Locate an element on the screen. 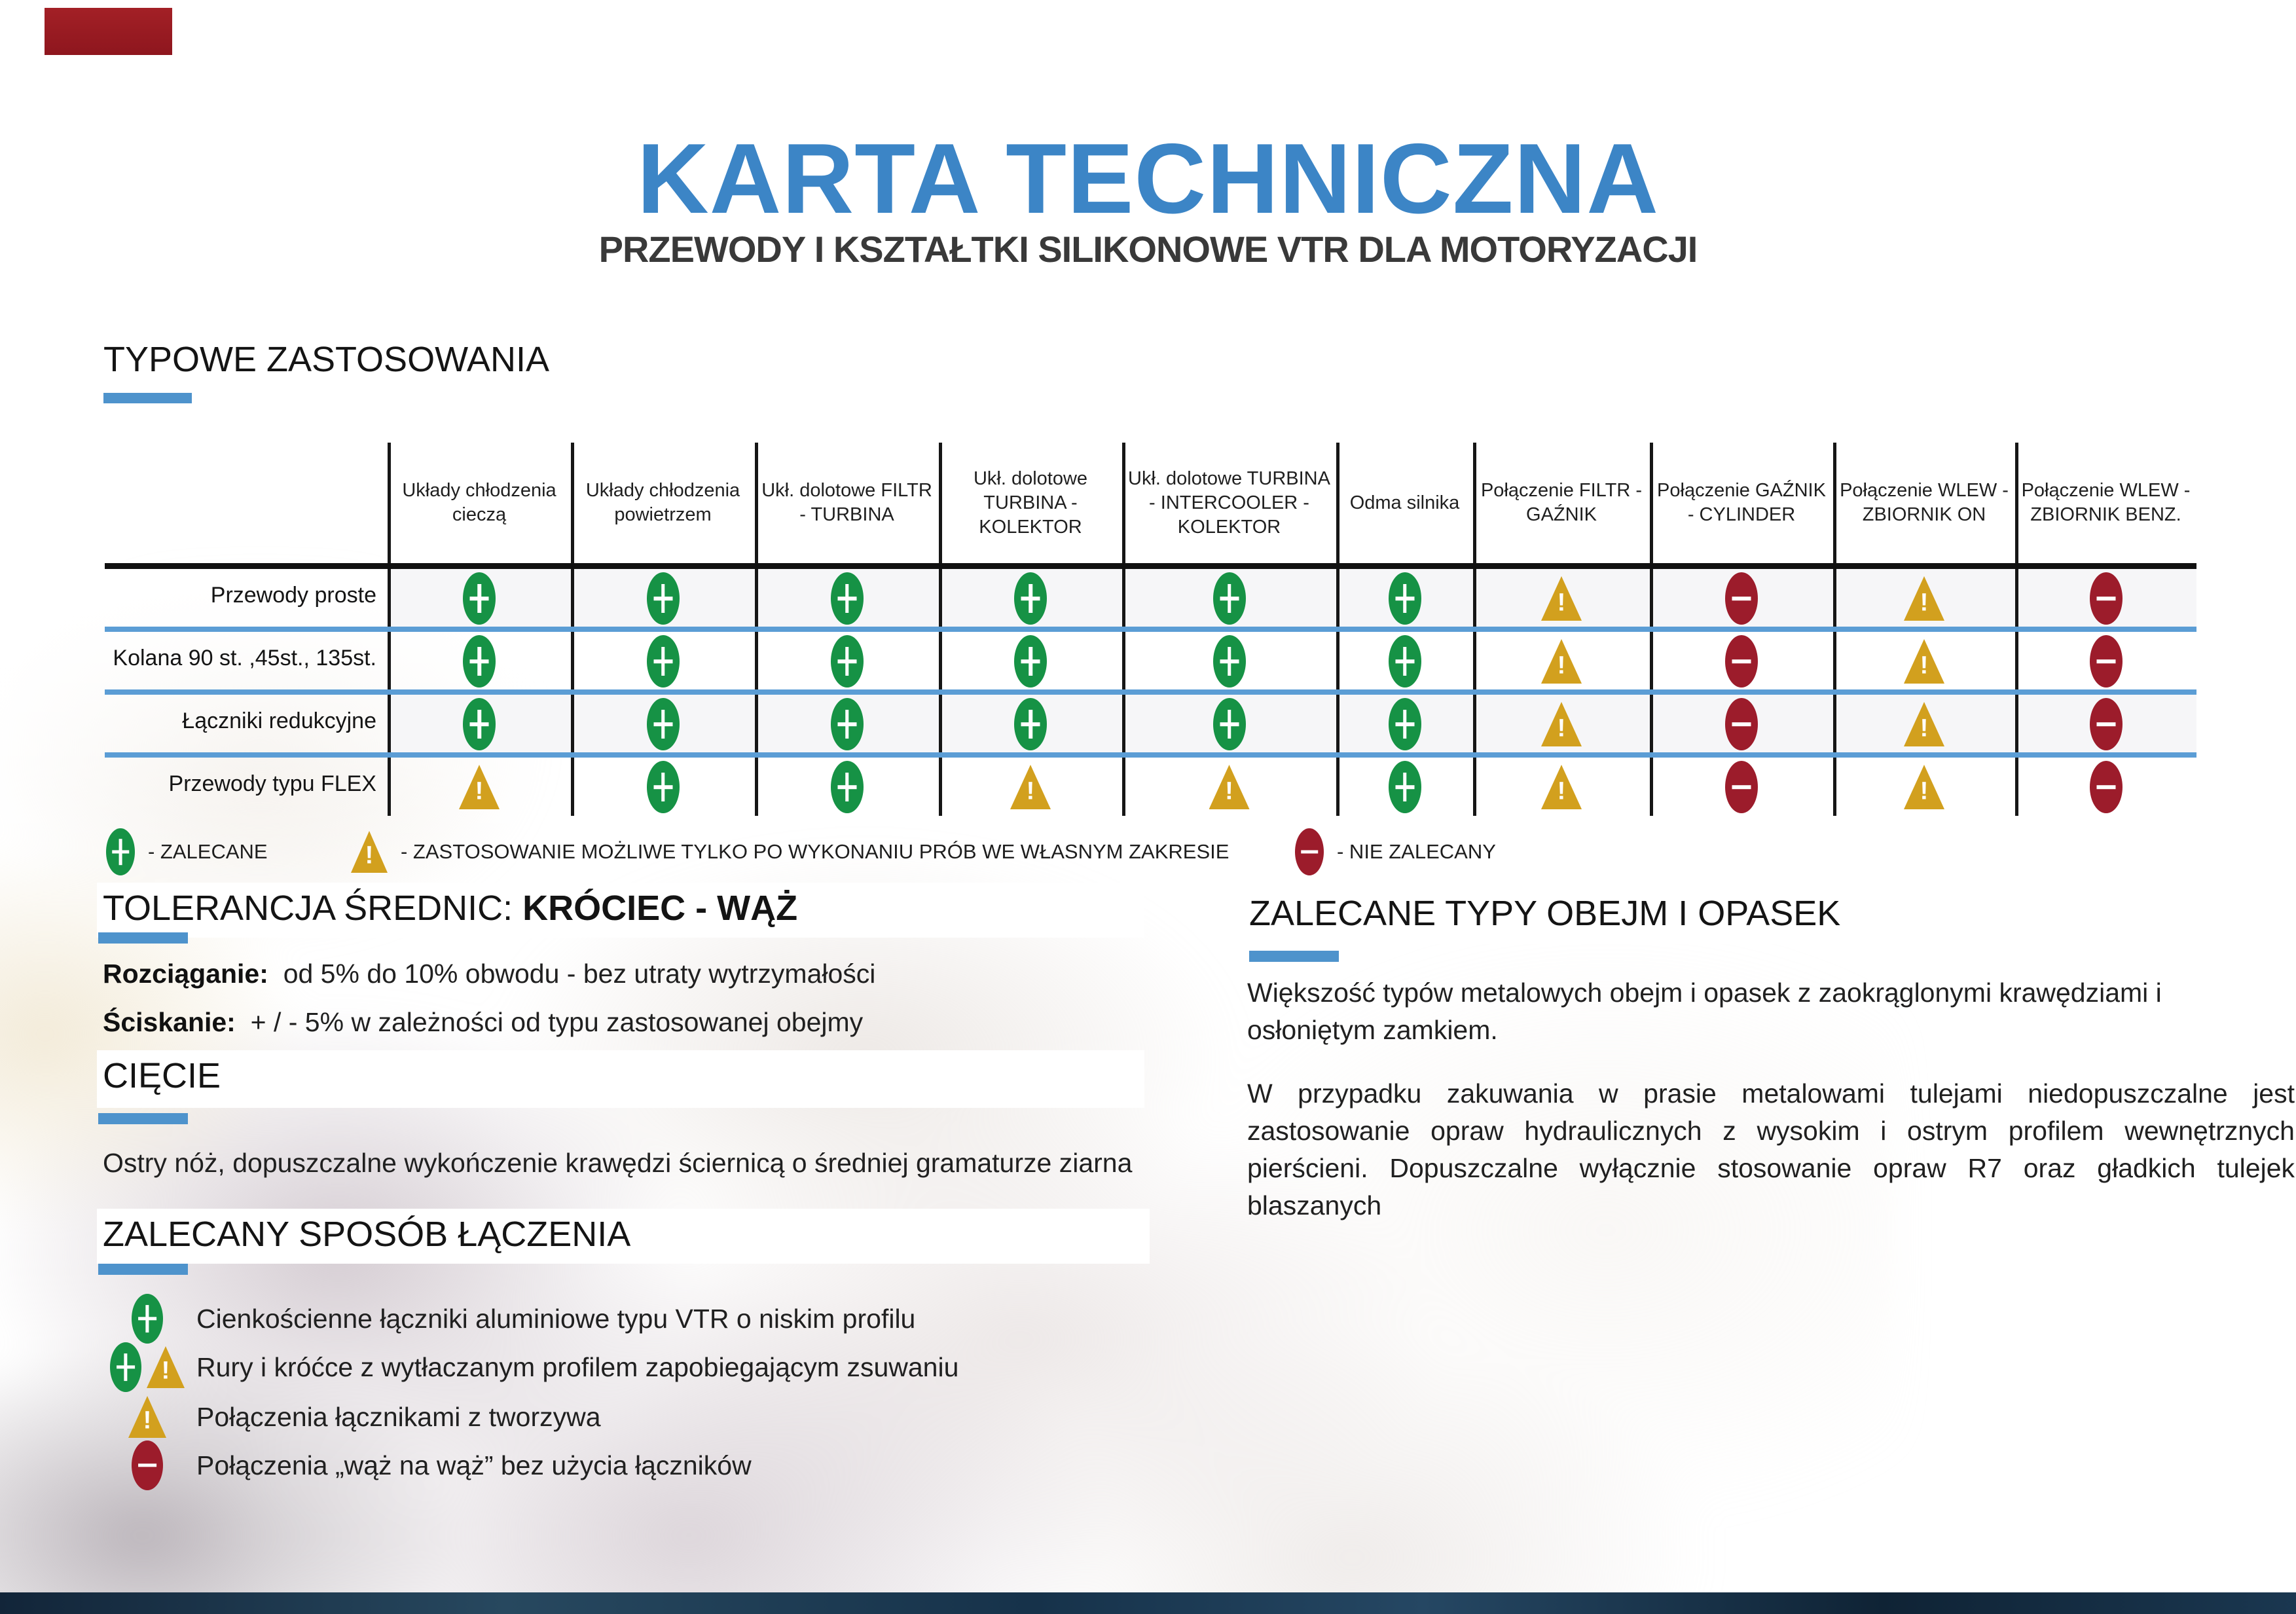  section-title-clamps: ZALECANE TYPY OBEJM I OPASEK is located at coordinates (1545, 913).